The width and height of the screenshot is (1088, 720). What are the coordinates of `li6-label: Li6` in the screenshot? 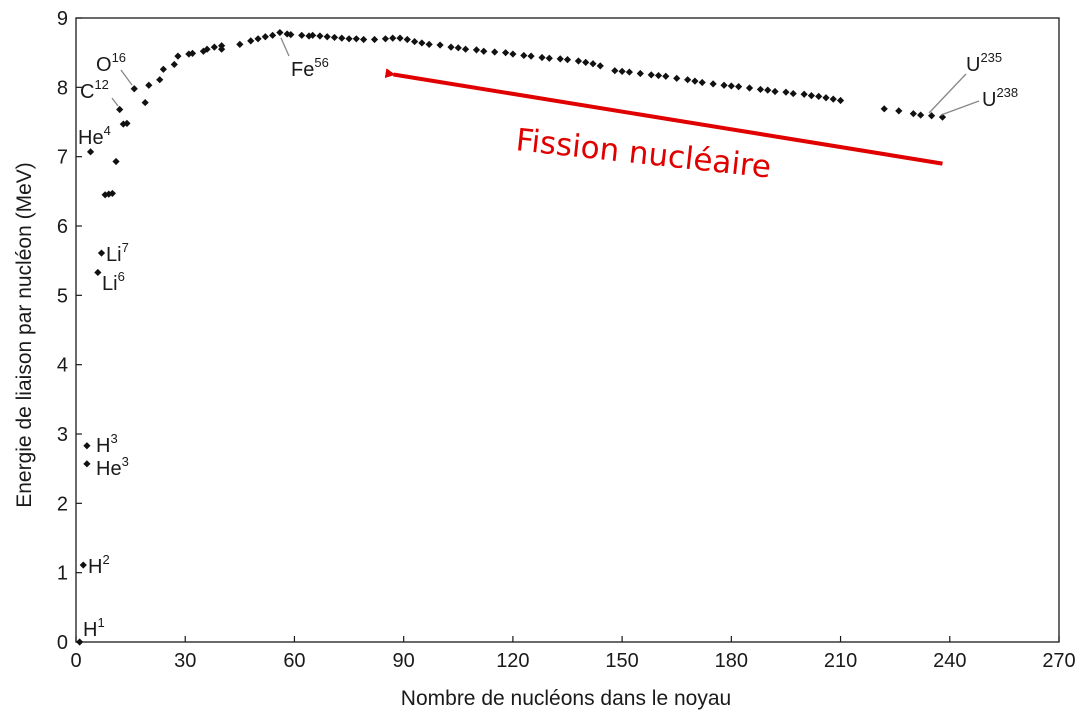 It's located at (113, 282).